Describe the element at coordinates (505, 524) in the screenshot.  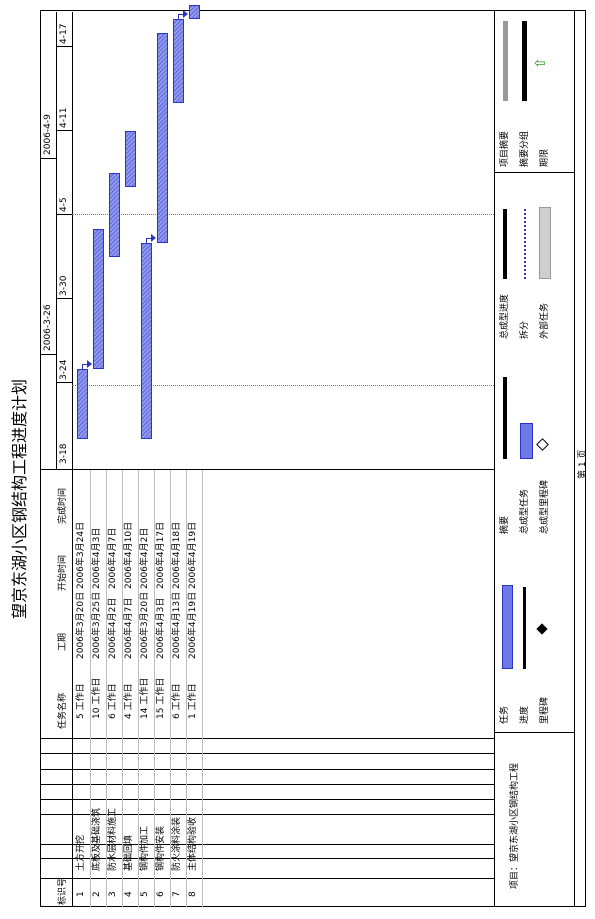
I see `legend-summary-label: 摘要` at that location.